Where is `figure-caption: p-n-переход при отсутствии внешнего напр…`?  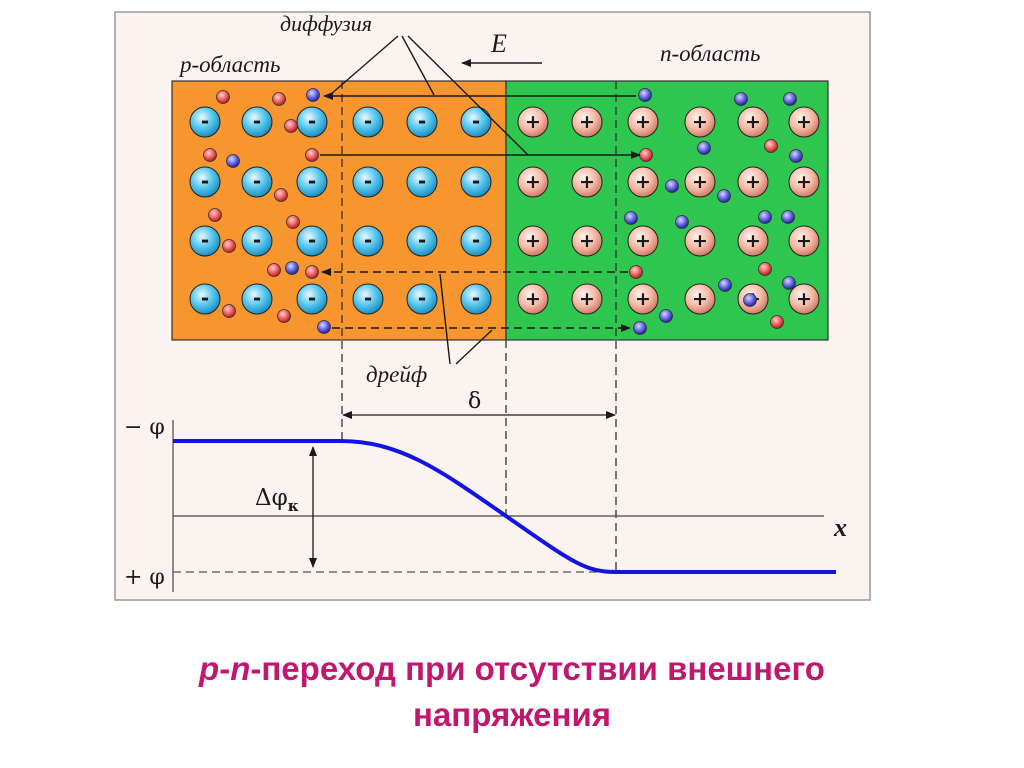 figure-caption: p-n-переход при отсутствии внешнего напр… is located at coordinates (512, 692).